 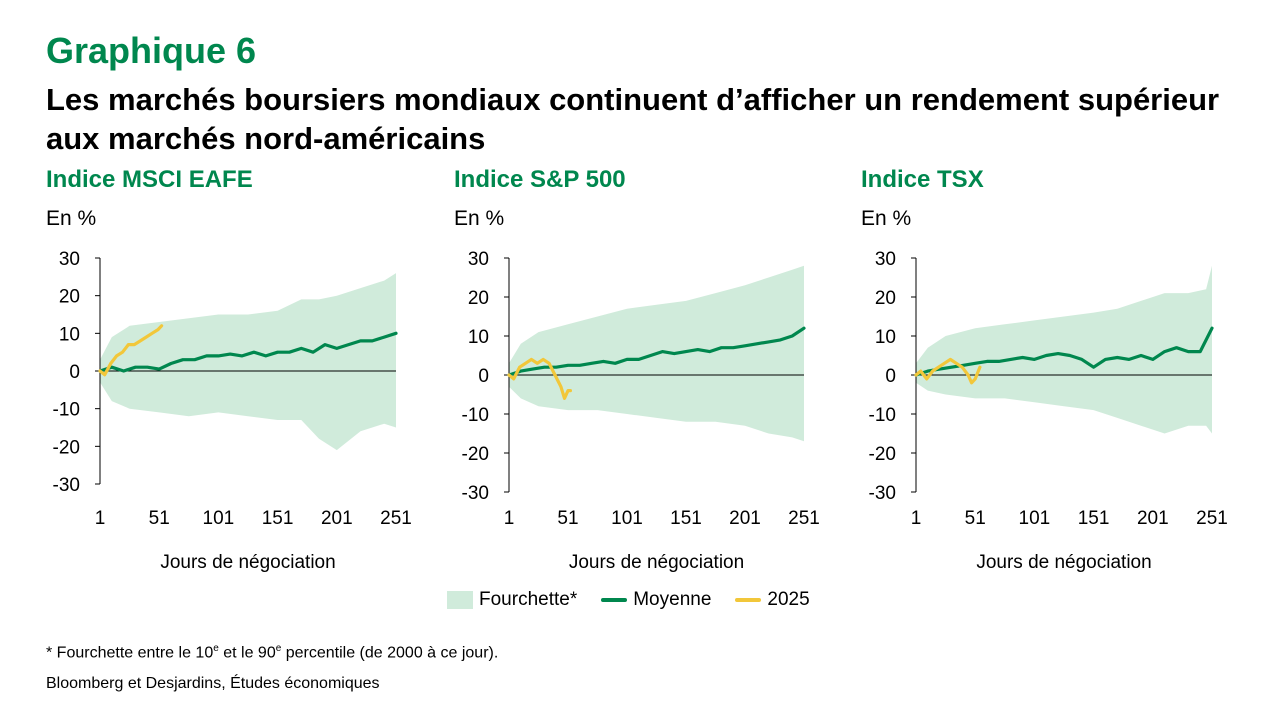 I want to click on footnote-suffix: percentile (de 2000 à ce jour)., so click(x=390, y=653).